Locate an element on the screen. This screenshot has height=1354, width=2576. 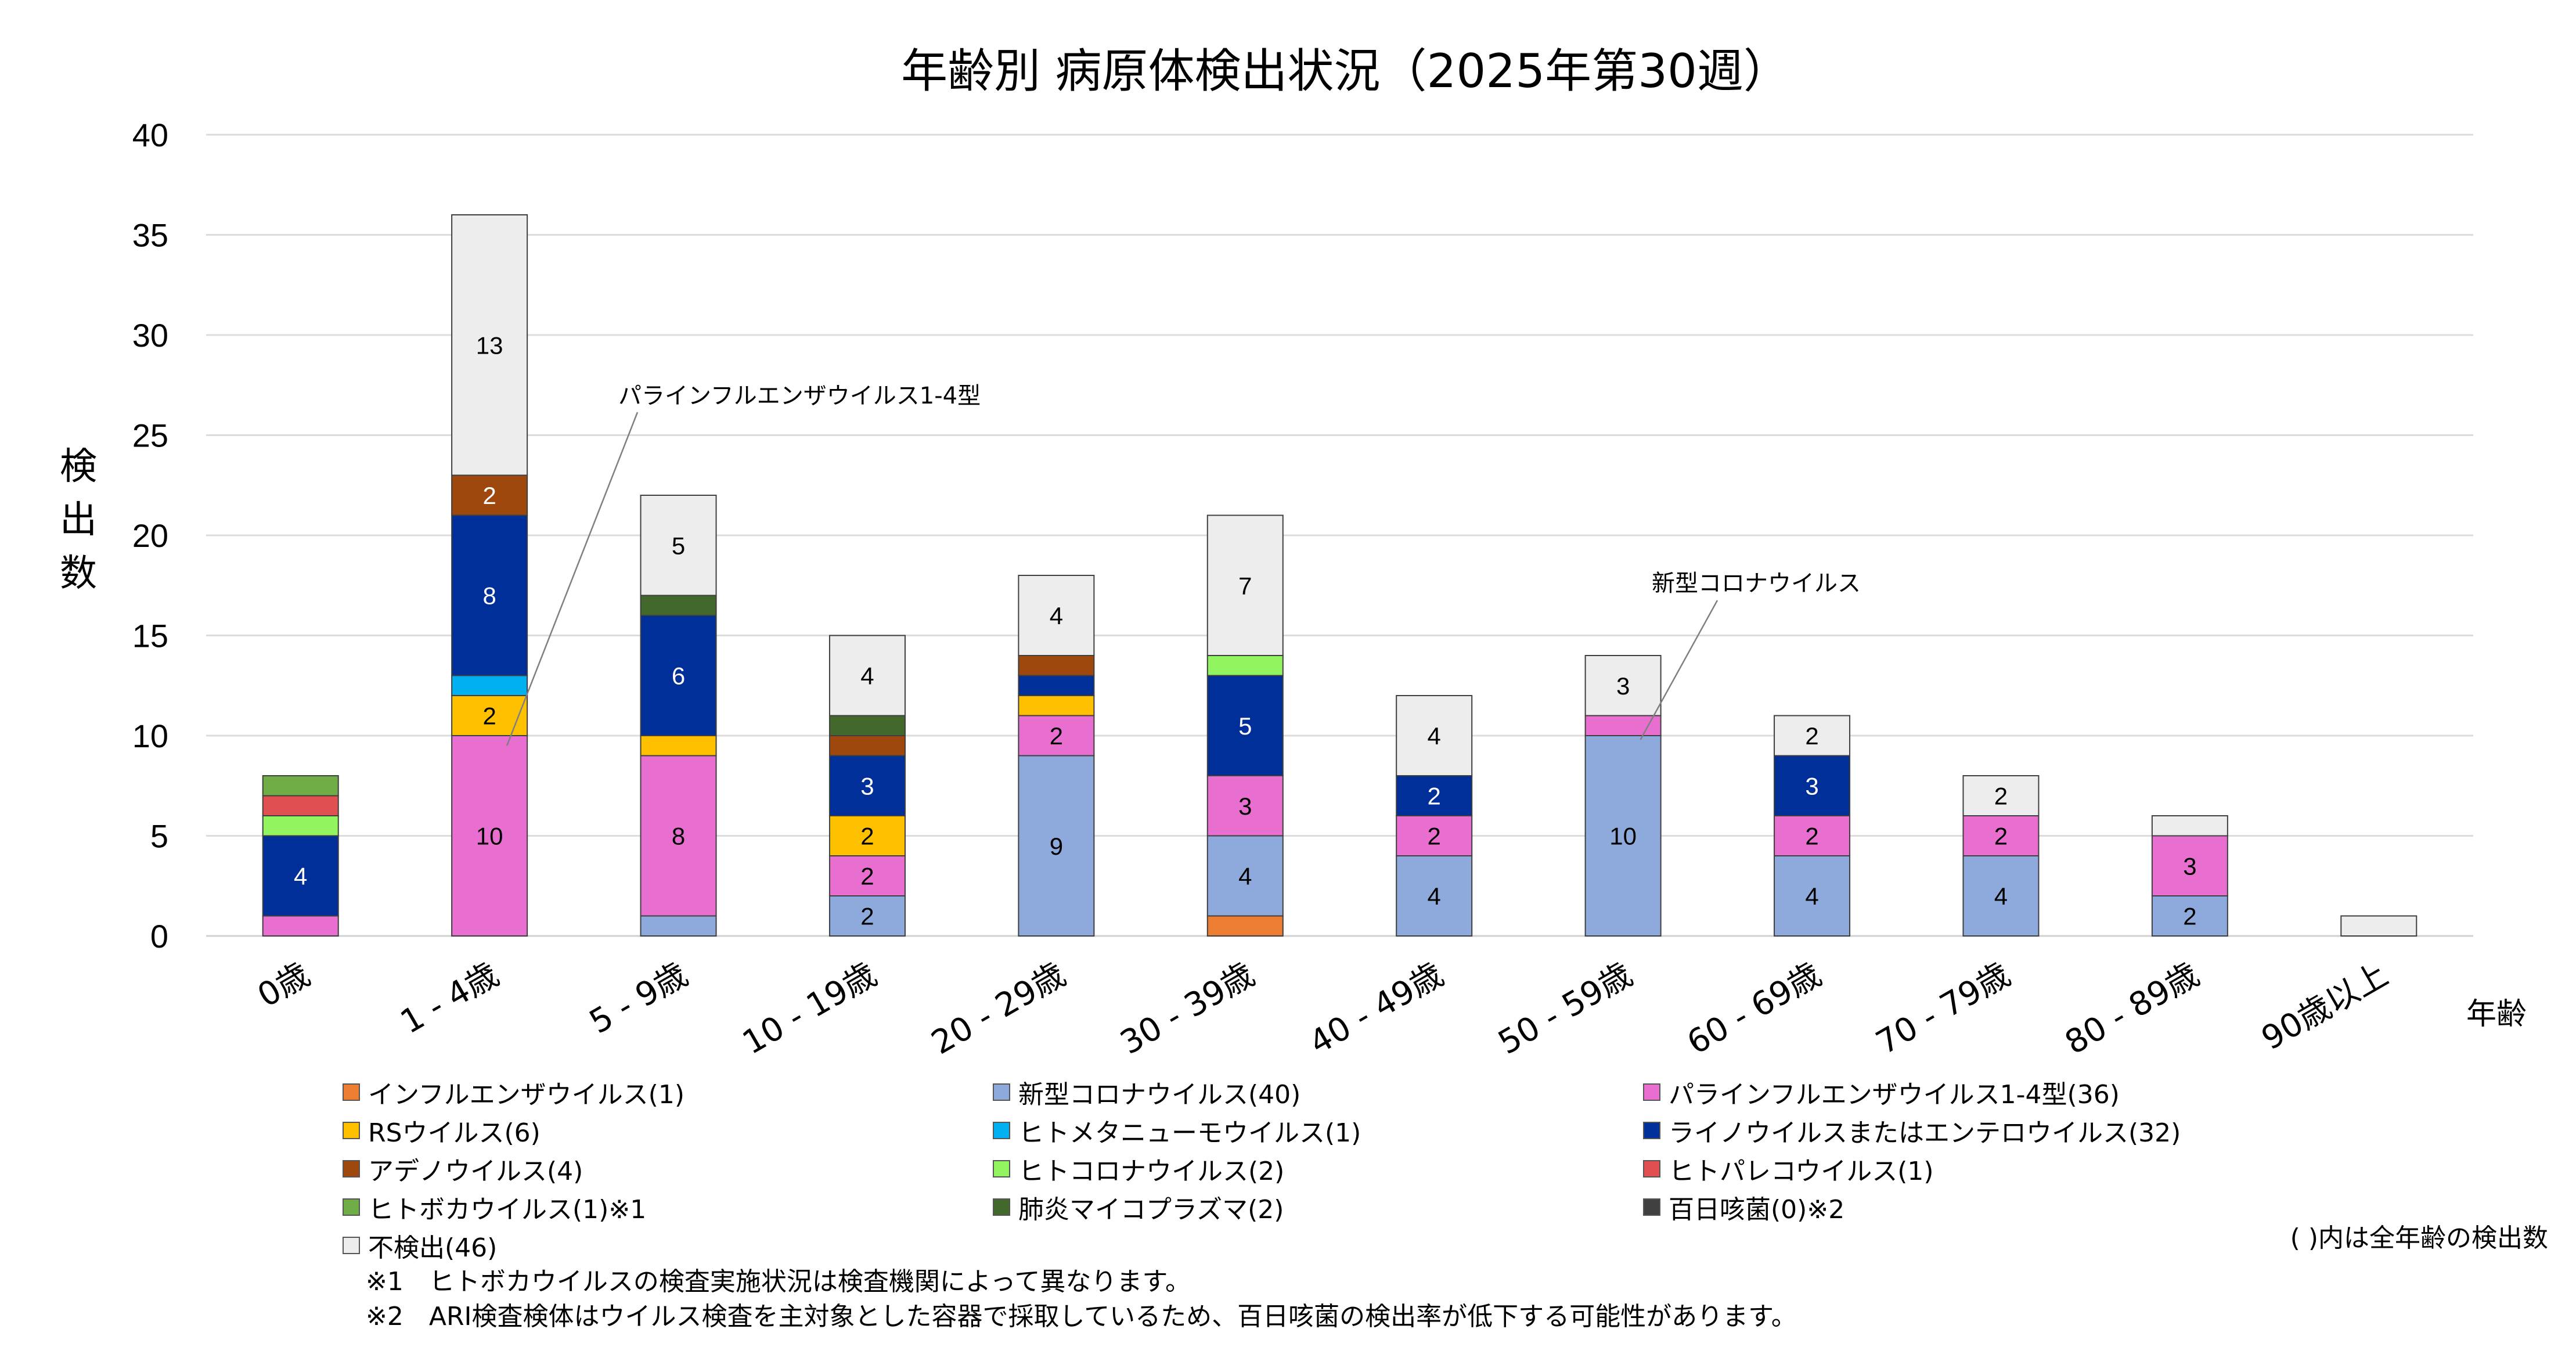
legend-label: ライノウイルスまたはエンテロウイルス(32) is located at coordinates (1925, 1133).